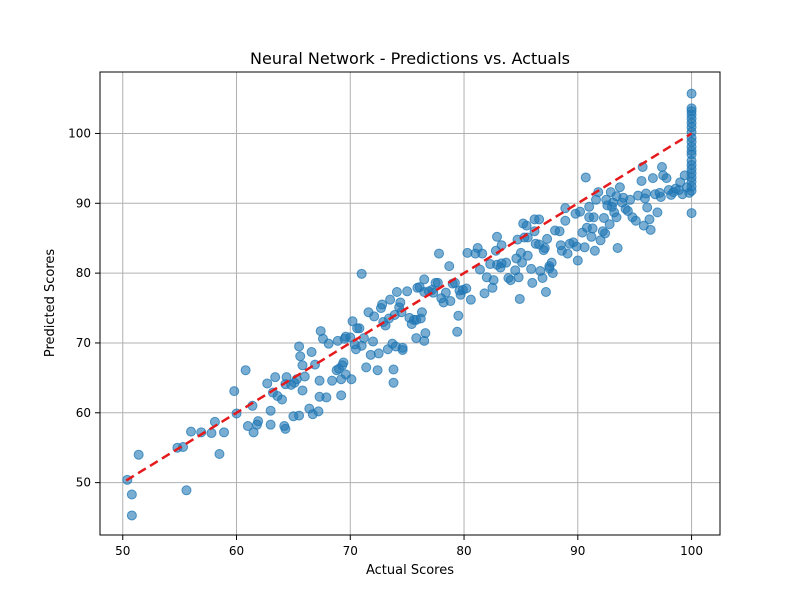 This screenshot has width=800, height=600. I want to click on y-tick-label: 50, so click(83, 483).